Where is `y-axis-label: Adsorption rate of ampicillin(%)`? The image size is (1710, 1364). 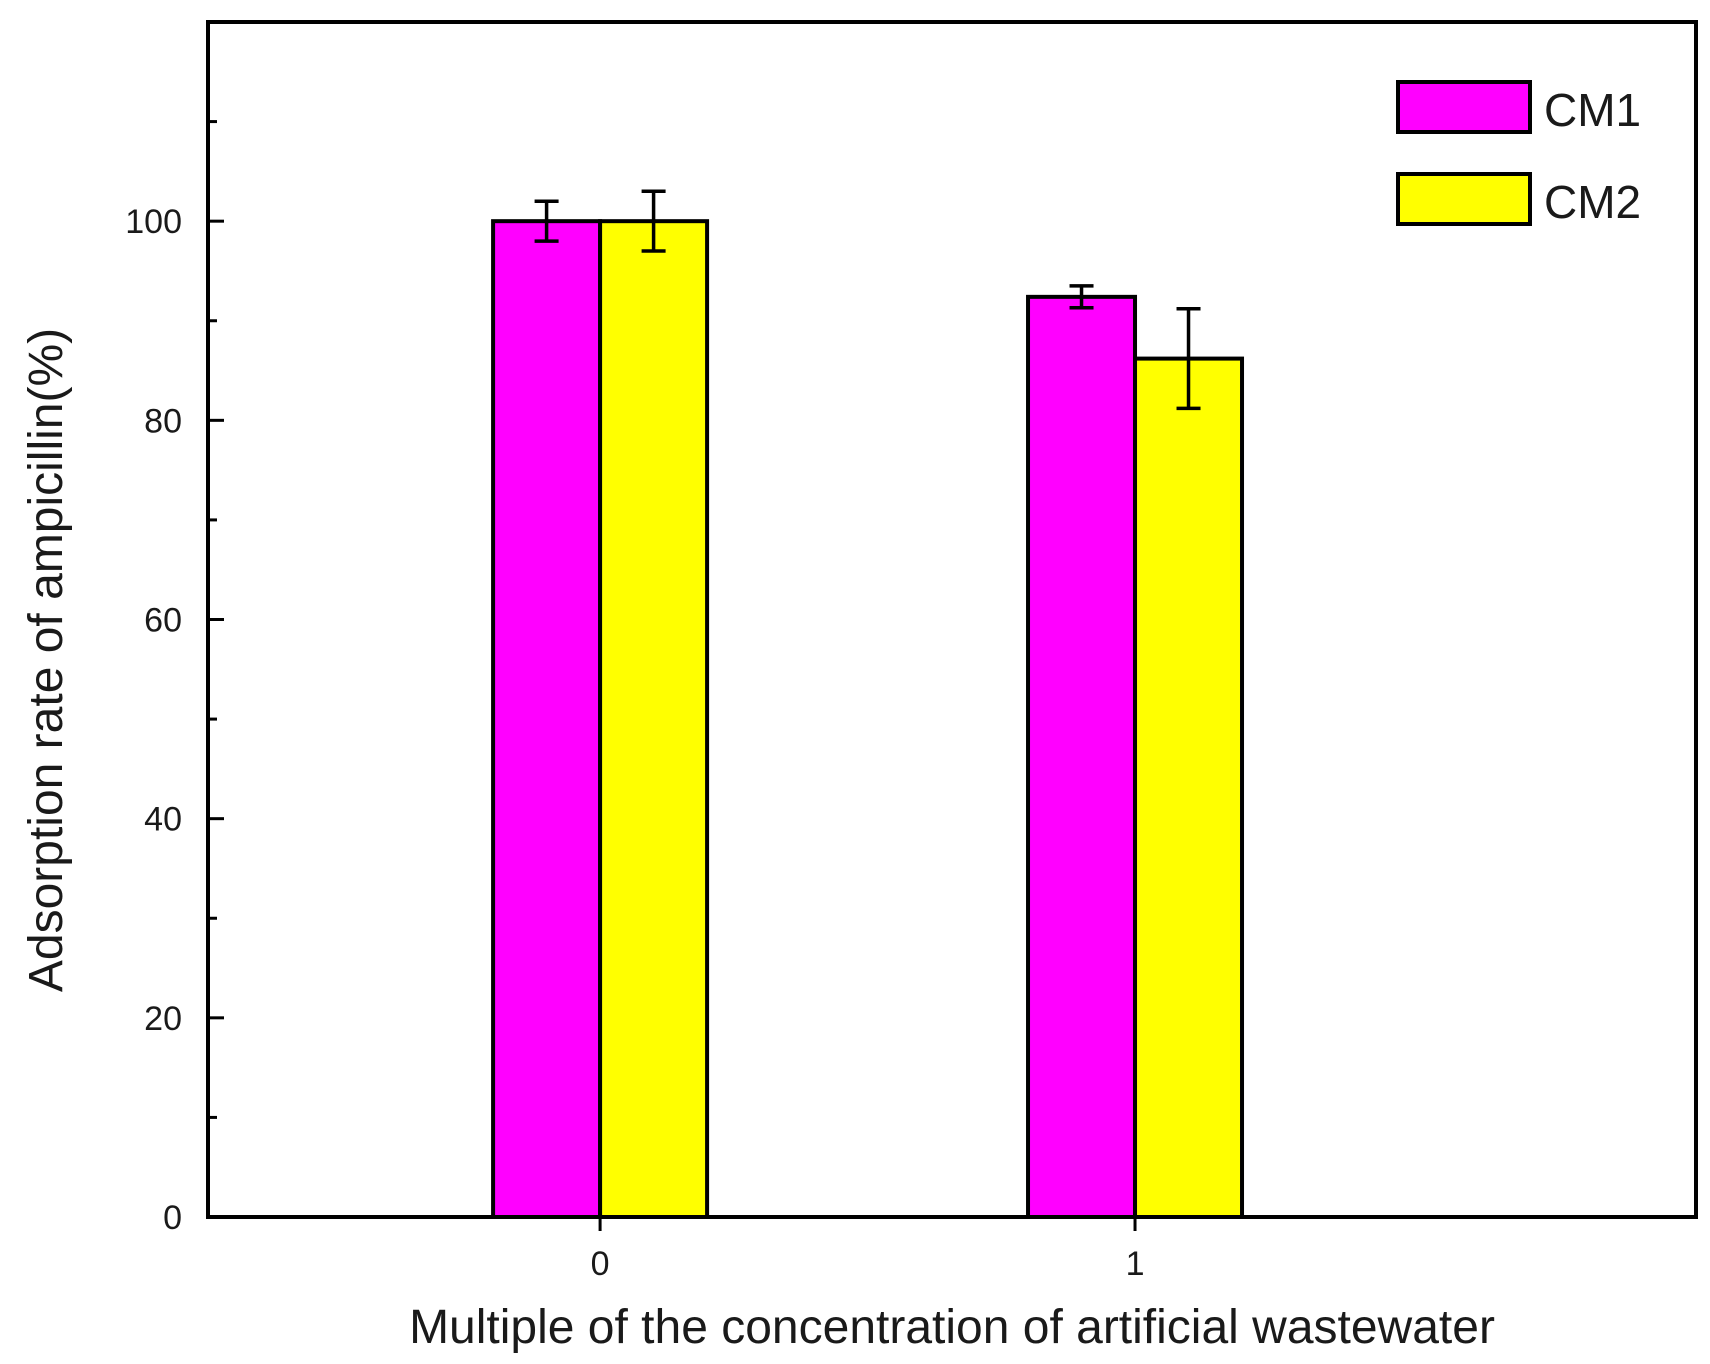 y-axis-label: Adsorption rate of ampicillin(%) is located at coordinates (46, 660).